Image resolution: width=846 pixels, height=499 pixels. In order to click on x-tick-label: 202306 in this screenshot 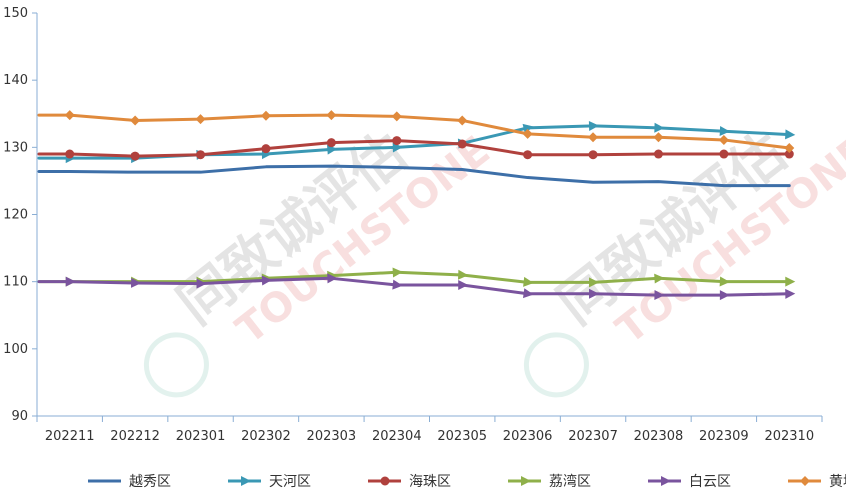, I will do `click(528, 436)`.